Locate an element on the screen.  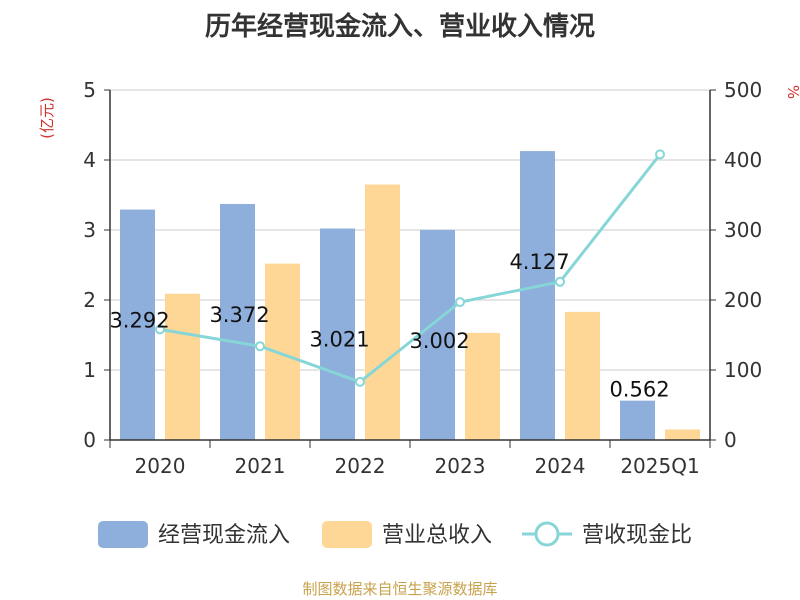
y-left-tick-label: 3 is located at coordinates (89, 230).